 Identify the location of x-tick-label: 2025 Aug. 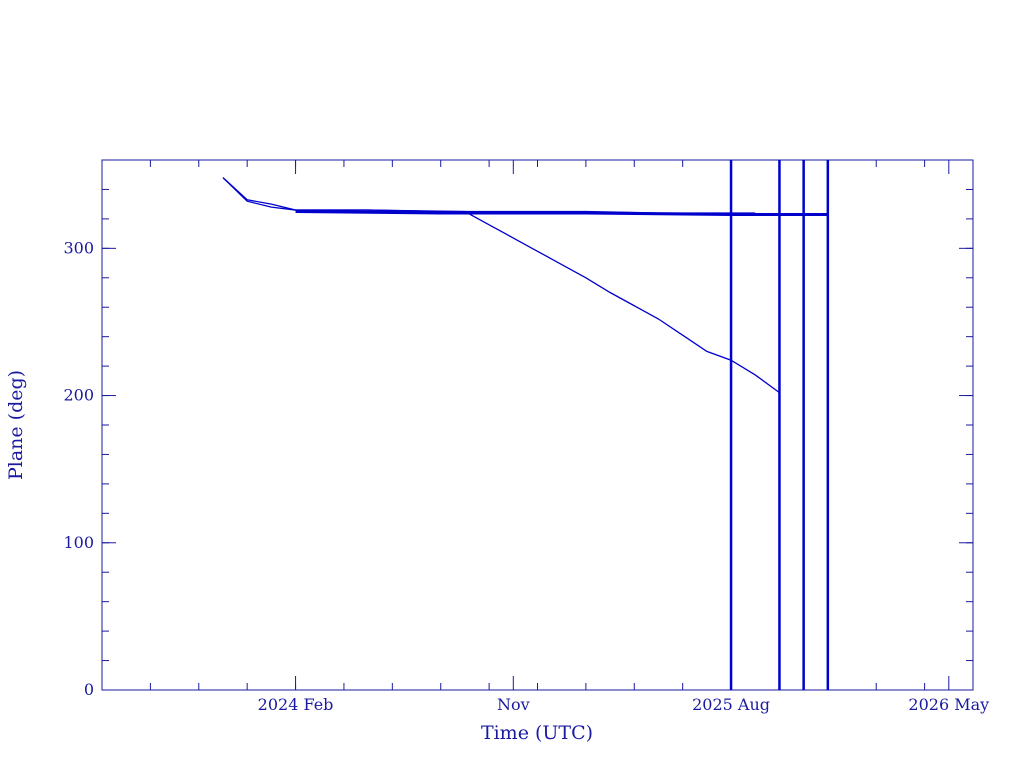
(731, 704).